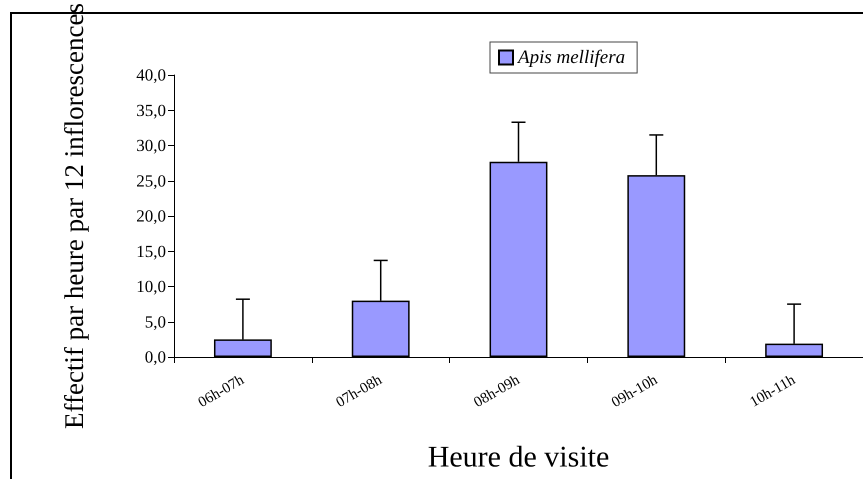 The height and width of the screenshot is (479, 863). What do you see at coordinates (151, 110) in the screenshot?
I see `y-tick-label: 35,0` at bounding box center [151, 110].